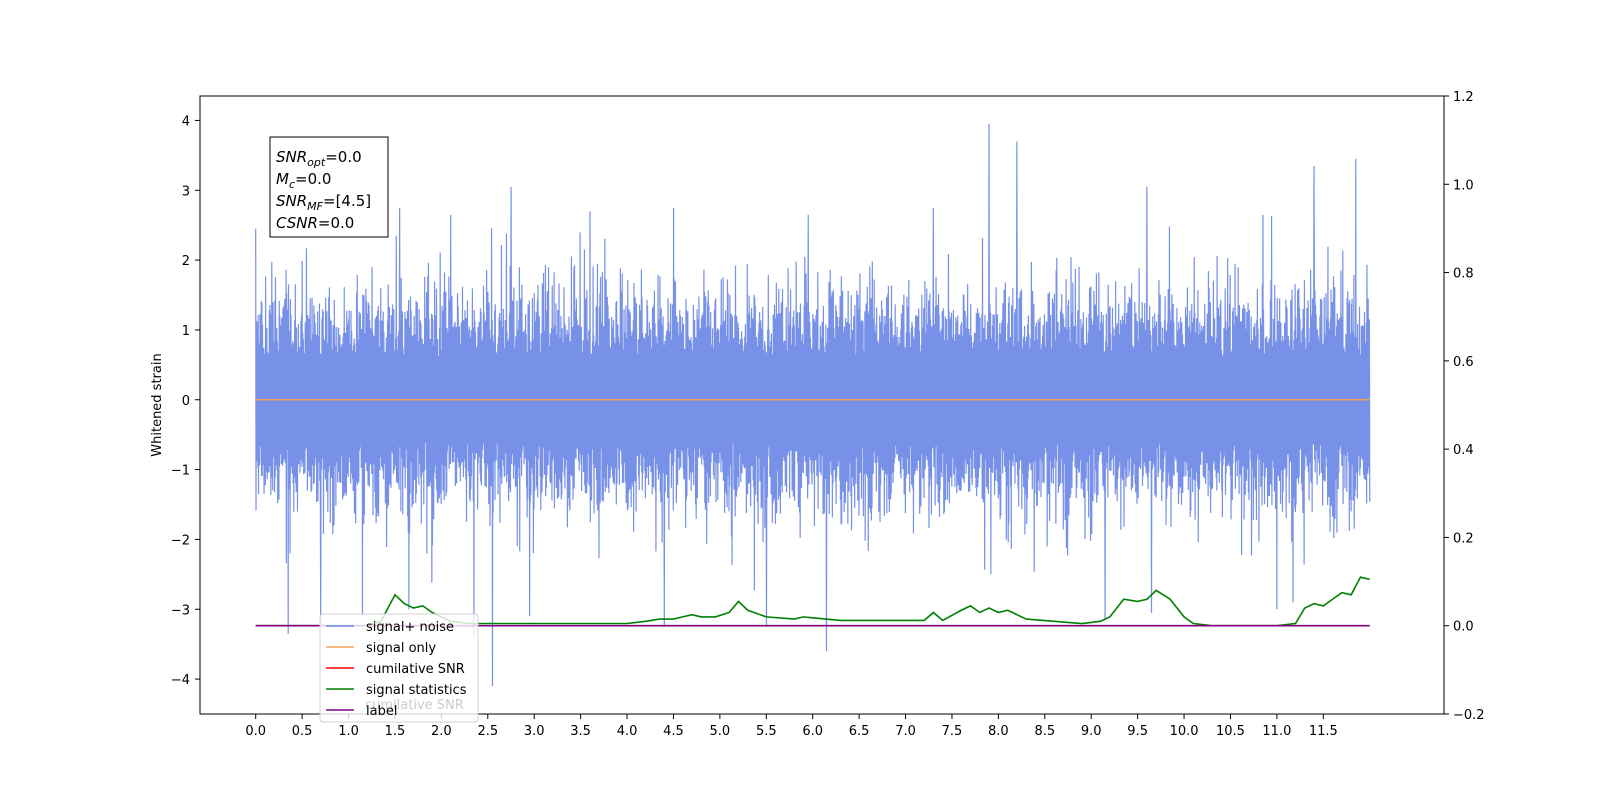 This screenshot has width=1600, height=800. Describe the element at coordinates (180, 540) in the screenshot. I see `y-tick-label: −2` at that location.